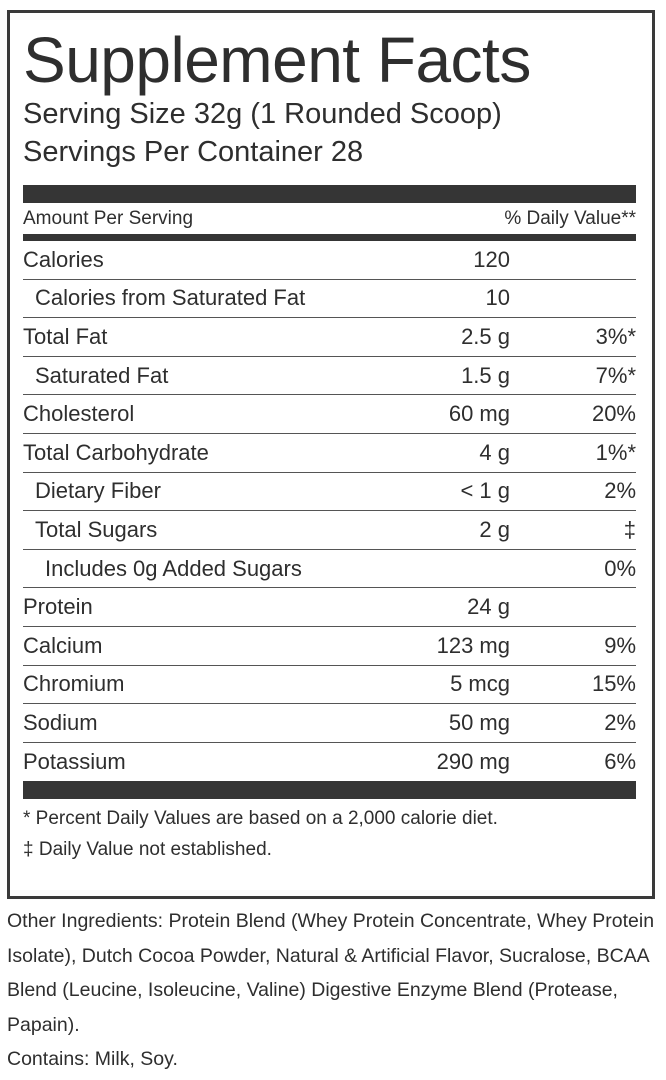  Describe the element at coordinates (620, 568) in the screenshot. I see `nutrient-daily-value: 0%` at that location.